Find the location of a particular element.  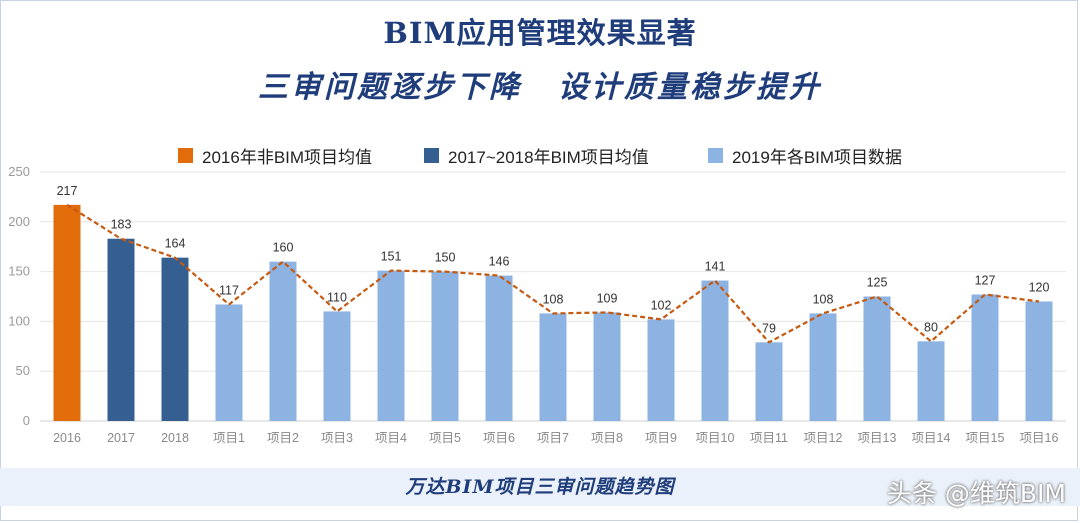

data-label: 146 is located at coordinates (499, 262).